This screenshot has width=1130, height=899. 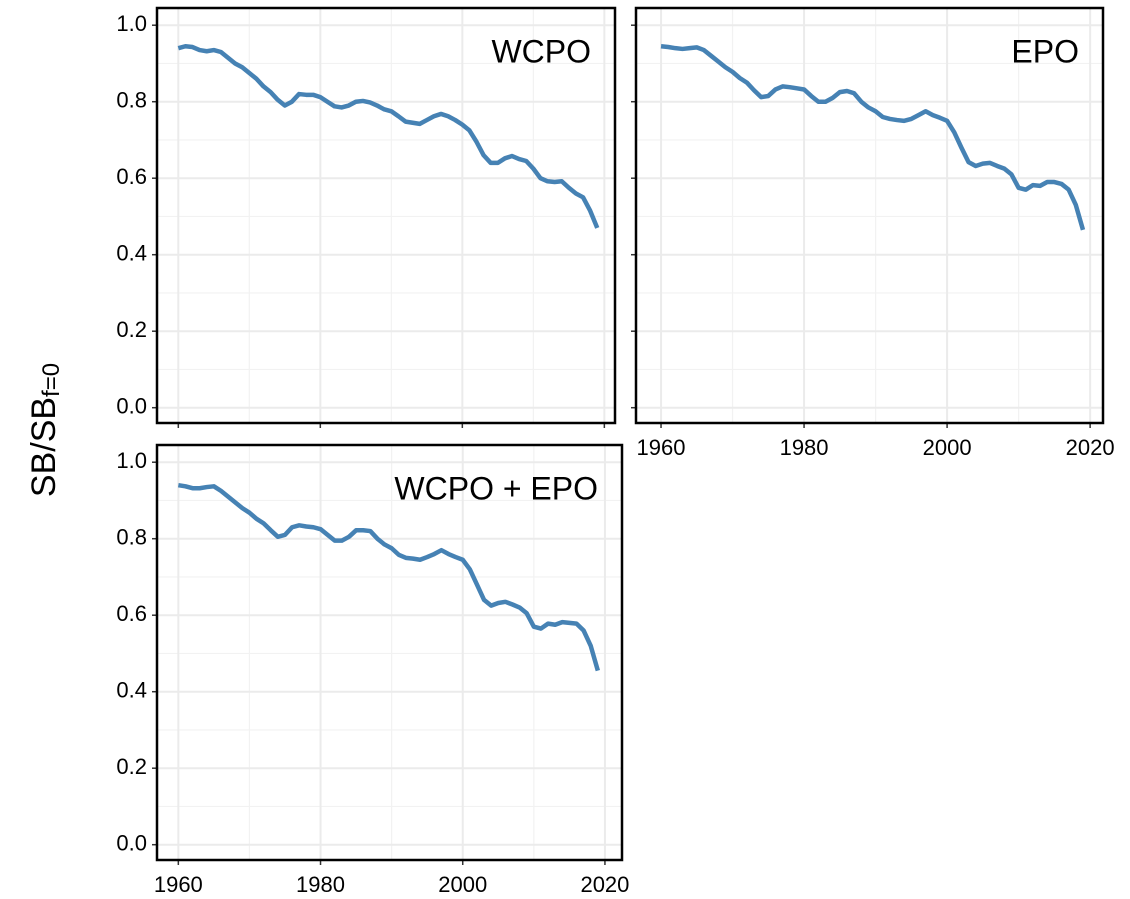 What do you see at coordinates (1045, 51) in the screenshot?
I see `panel-title: EPO` at bounding box center [1045, 51].